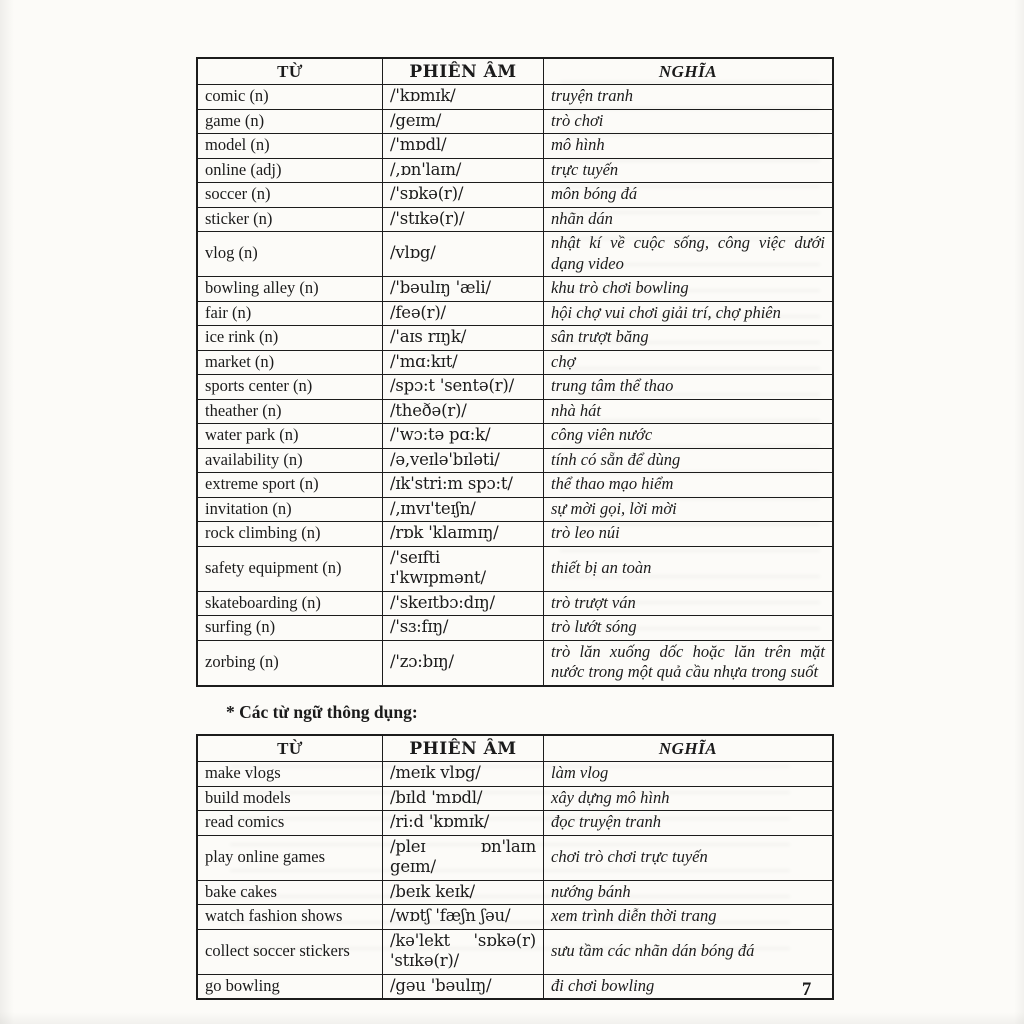  I want to click on meaning-cell: trò trượt ván, so click(688, 603).